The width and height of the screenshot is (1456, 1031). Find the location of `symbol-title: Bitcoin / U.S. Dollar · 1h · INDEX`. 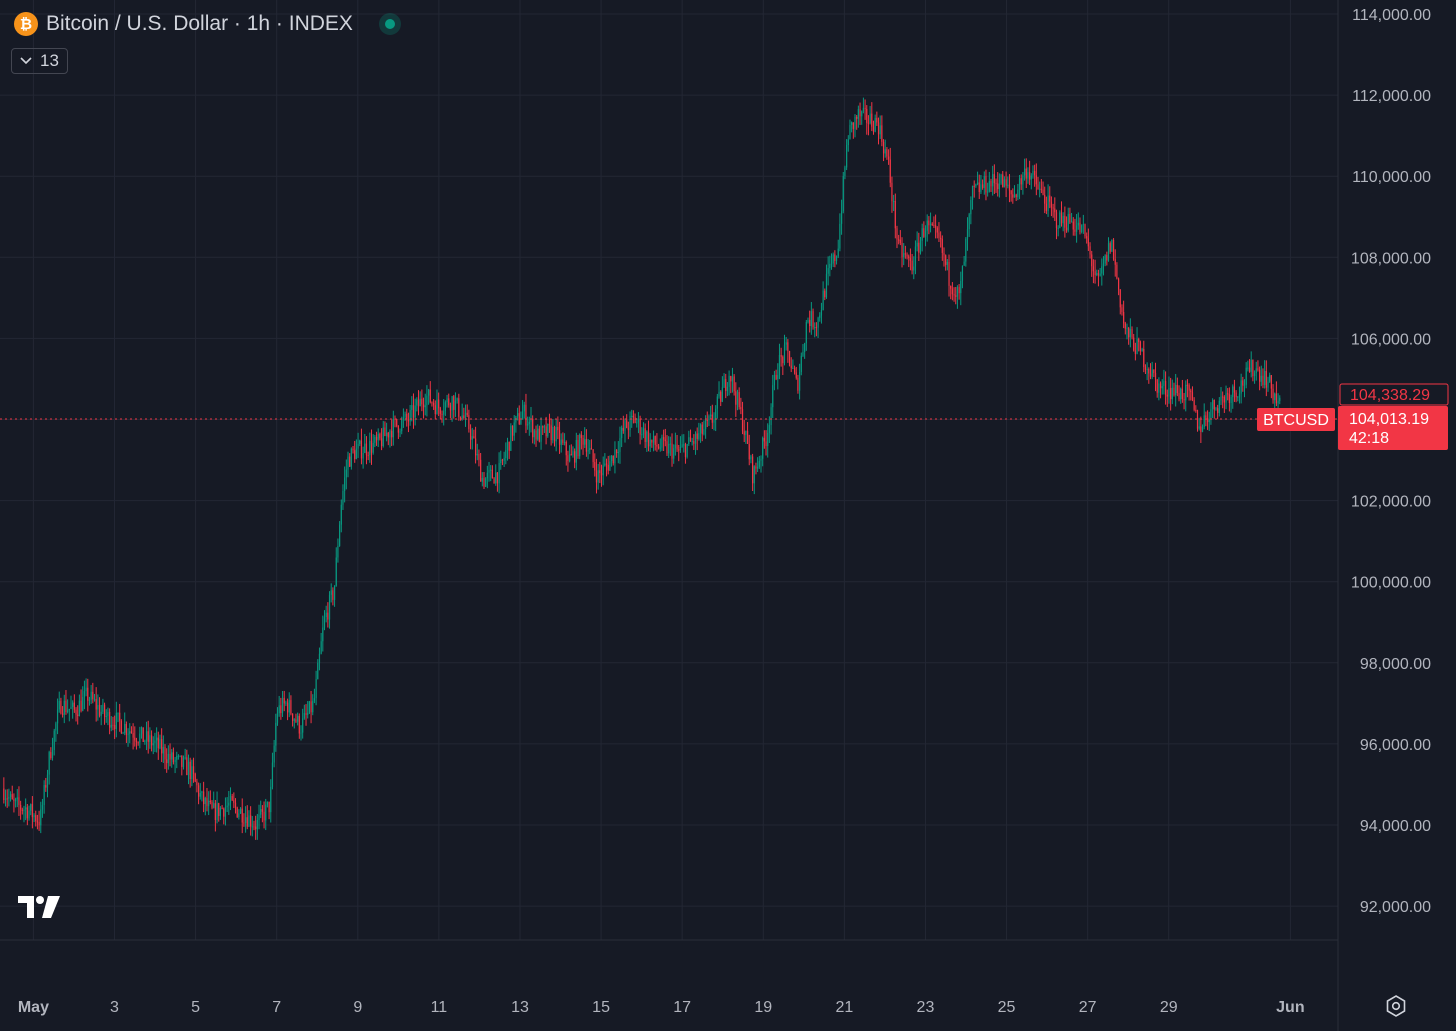

symbol-title: Bitcoin / U.S. Dollar · 1h · INDEX is located at coordinates (199, 23).